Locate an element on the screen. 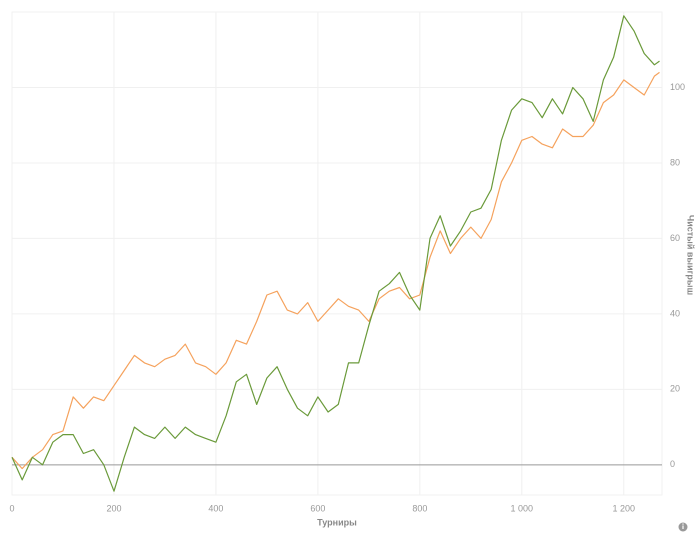 Image resolution: width=700 pixels, height=536 pixels. y-tick-label: 60 is located at coordinates (675, 238).